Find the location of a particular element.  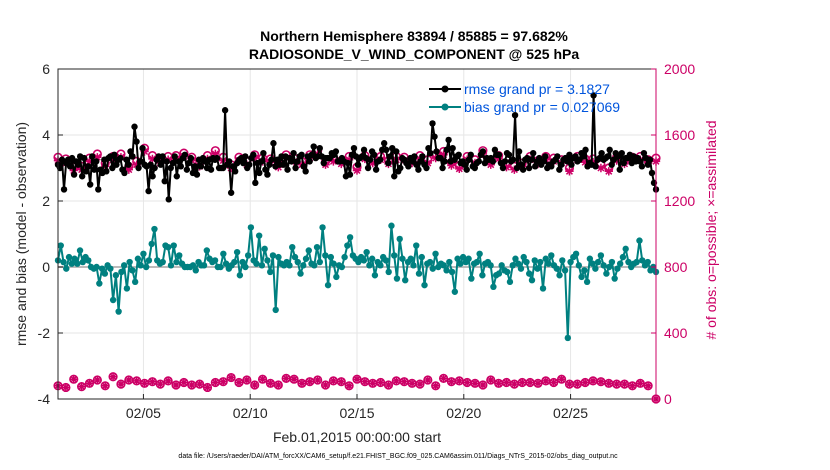

y2-tick-label: 2000 is located at coordinates (679, 69).